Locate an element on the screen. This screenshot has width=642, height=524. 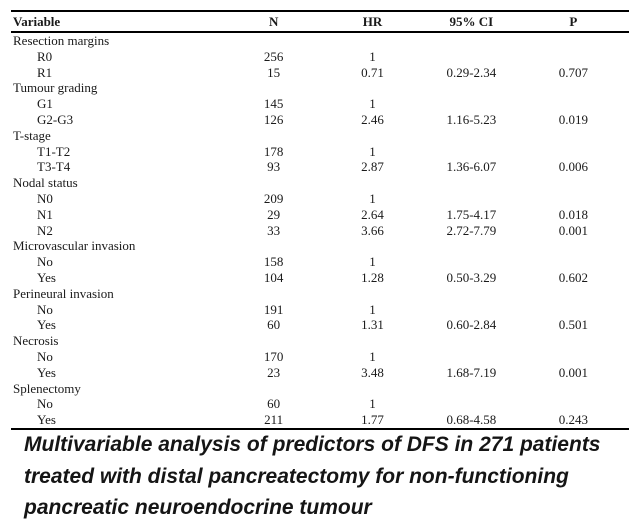
cell-n: 145 is located at coordinates (273, 104).